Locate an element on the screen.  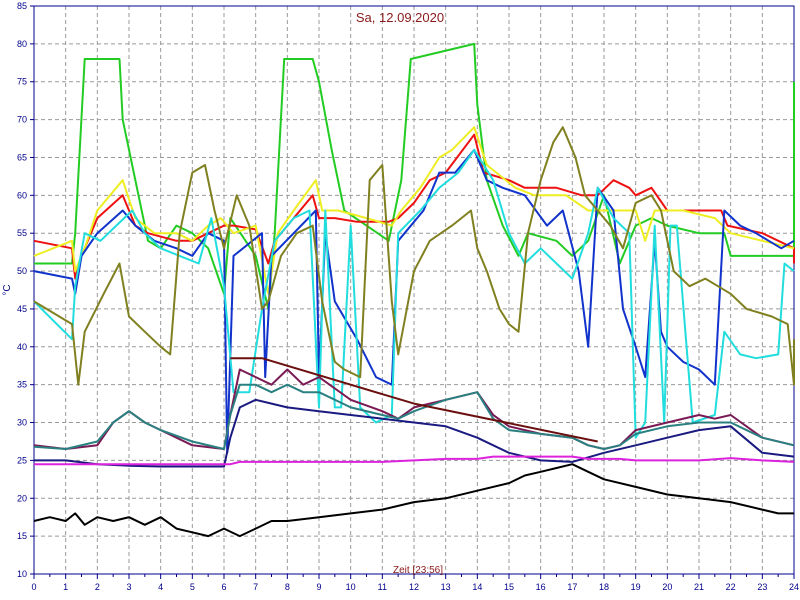
y-tick-label: 70 is located at coordinates (22, 120).